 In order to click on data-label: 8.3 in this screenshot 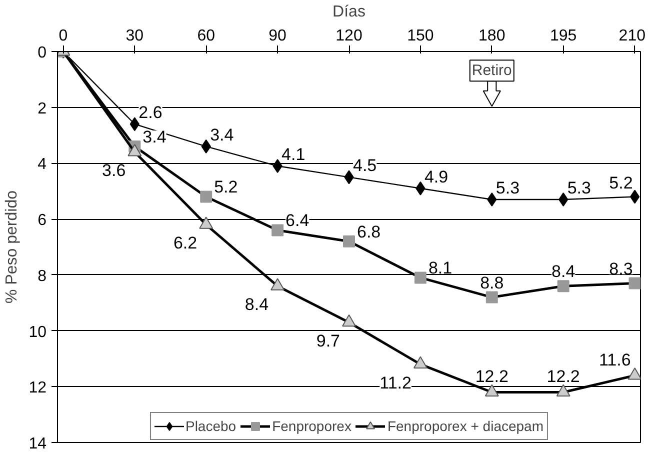, I will do `click(621, 268)`.